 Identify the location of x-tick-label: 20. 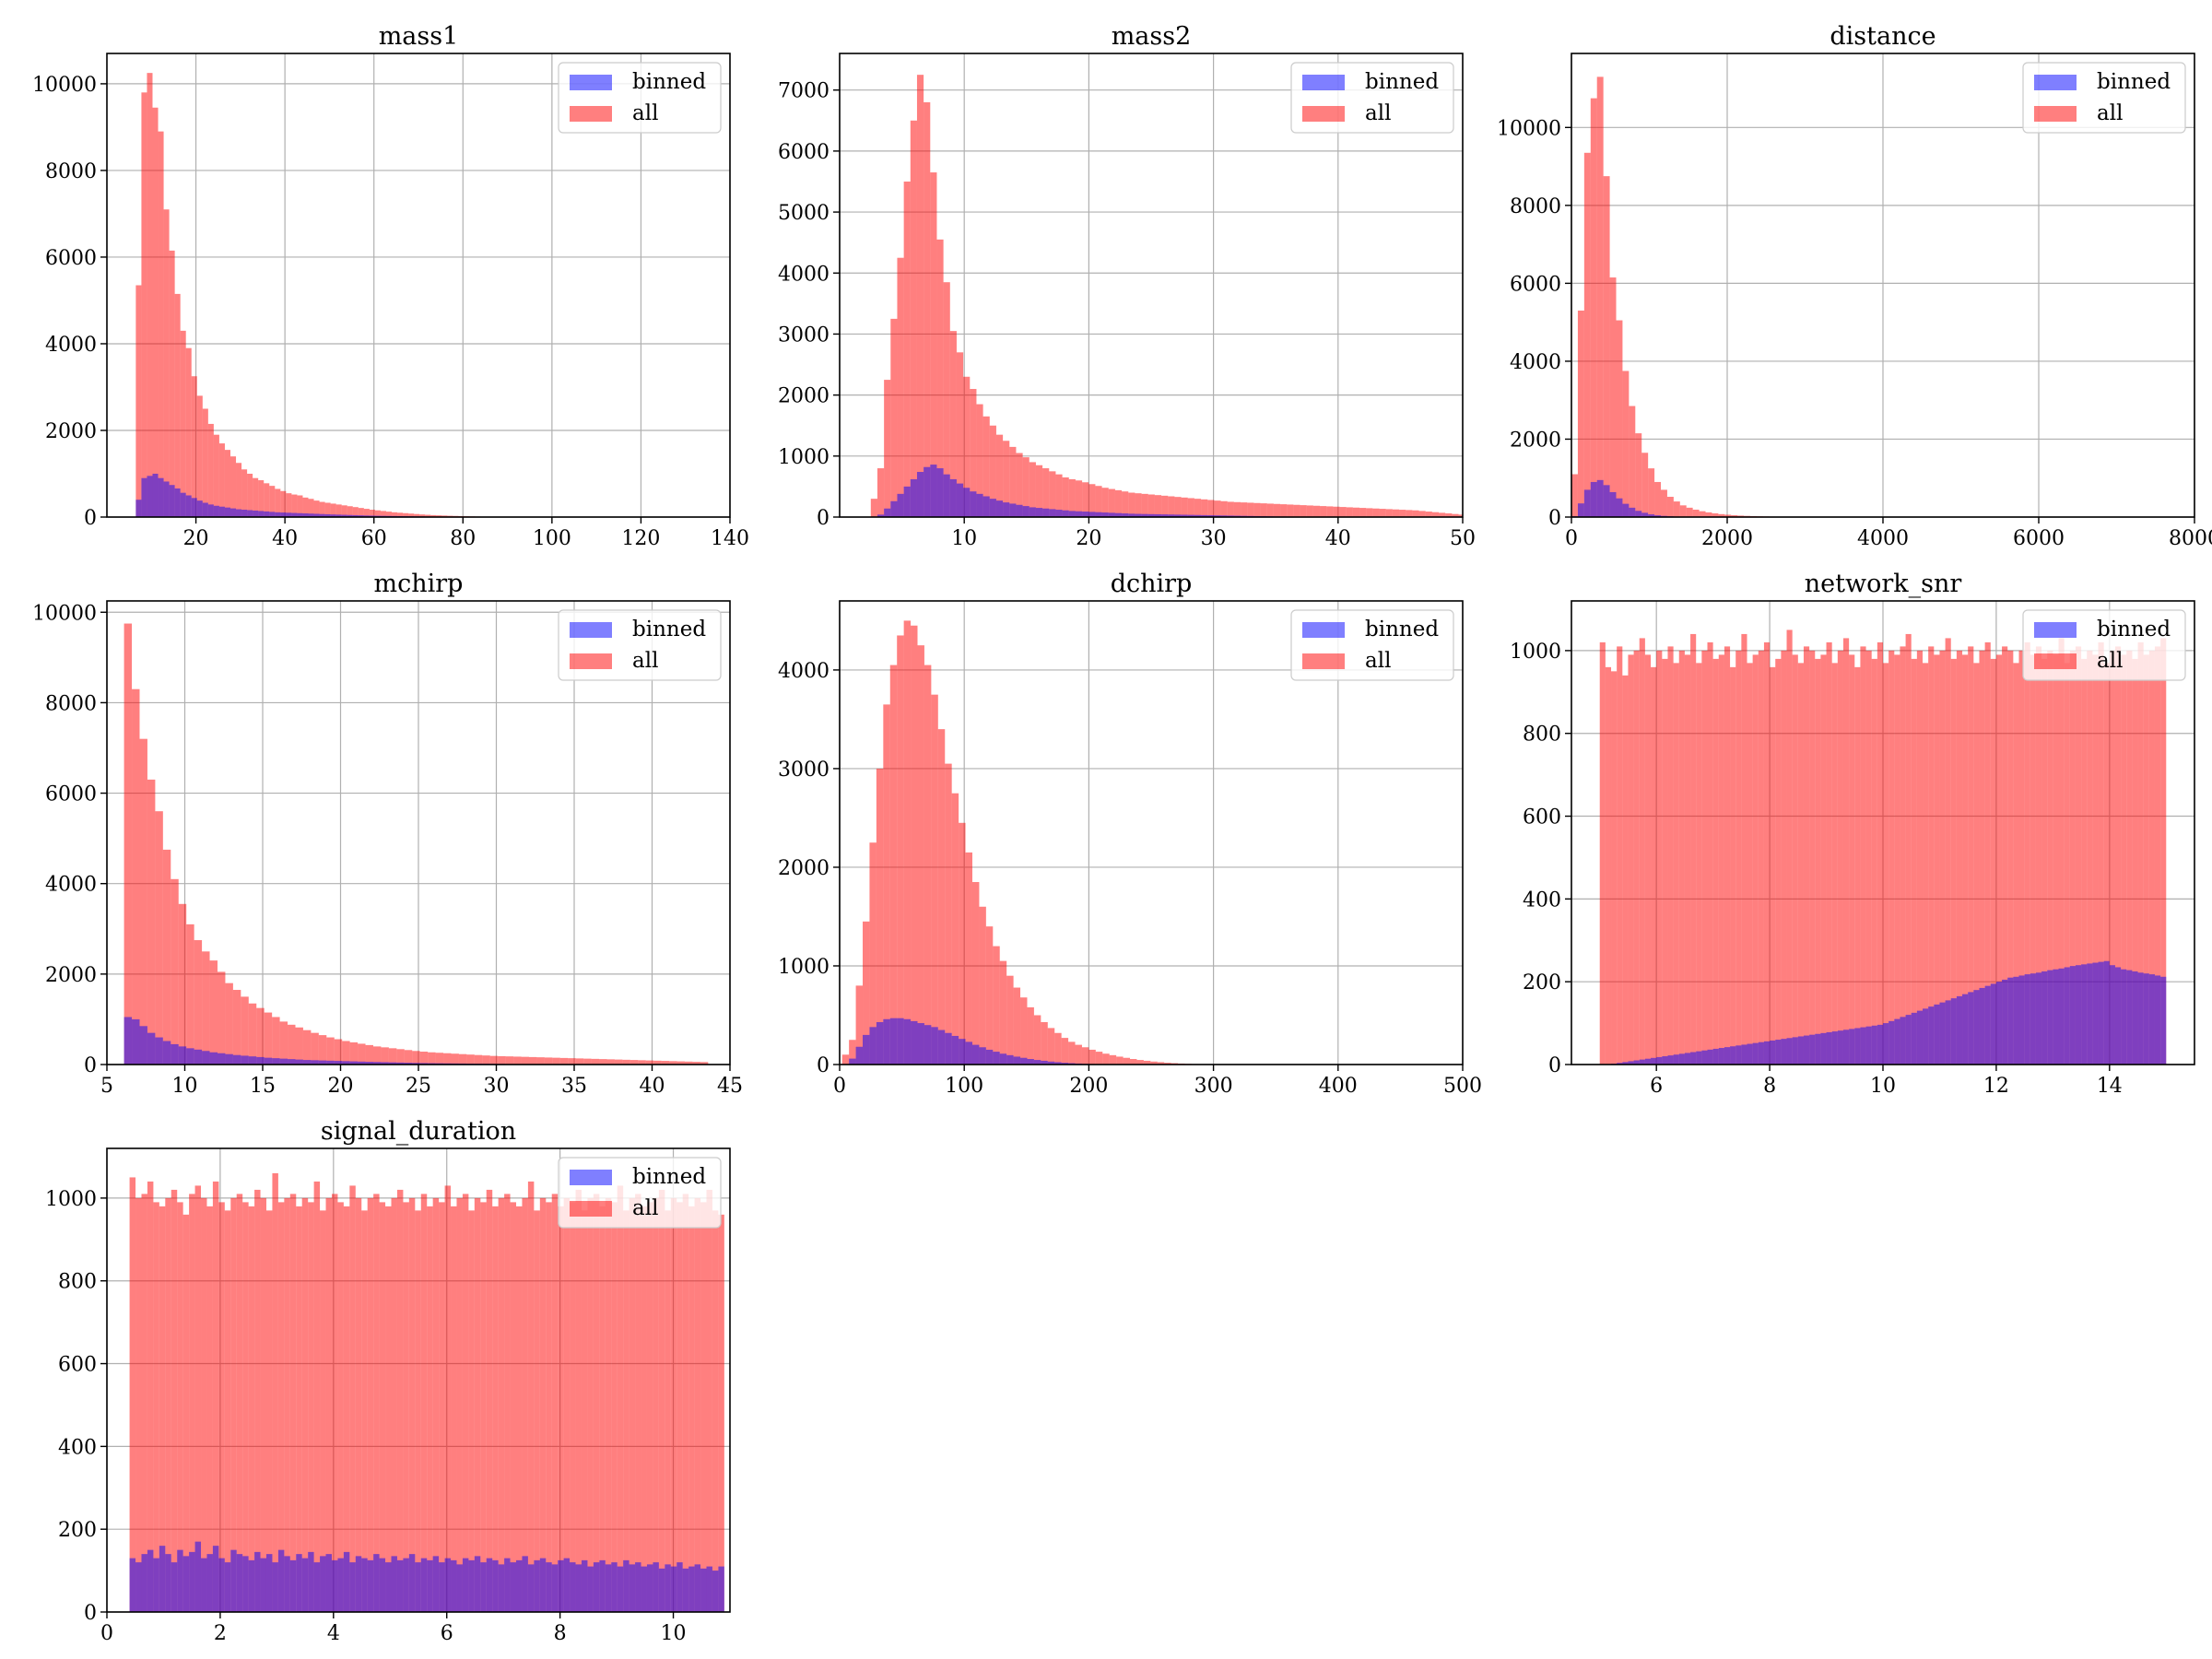
(1088, 538).